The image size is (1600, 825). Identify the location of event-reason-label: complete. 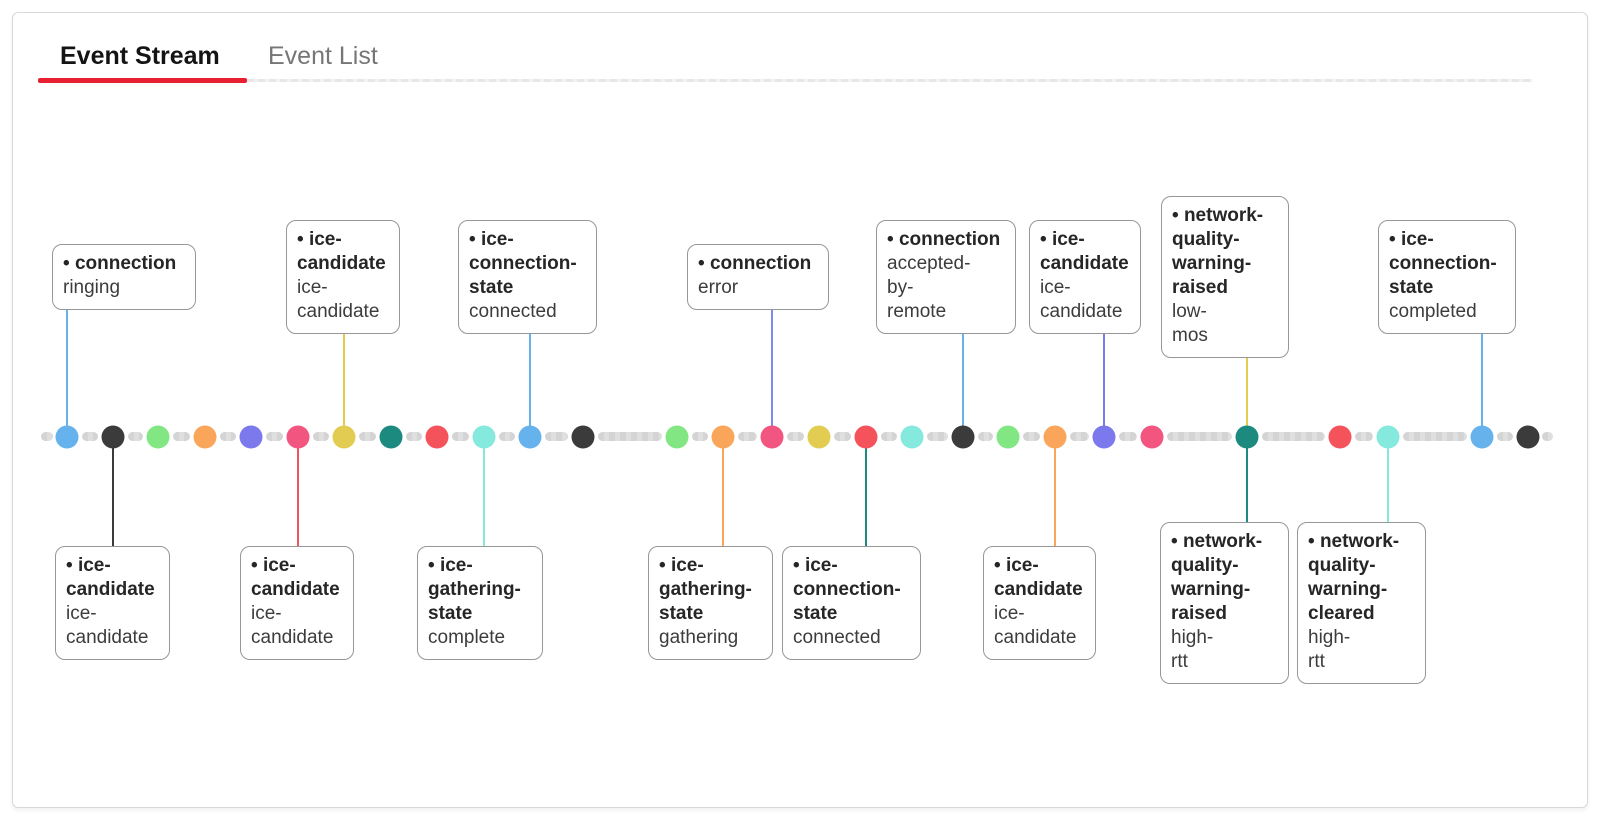
(467, 637).